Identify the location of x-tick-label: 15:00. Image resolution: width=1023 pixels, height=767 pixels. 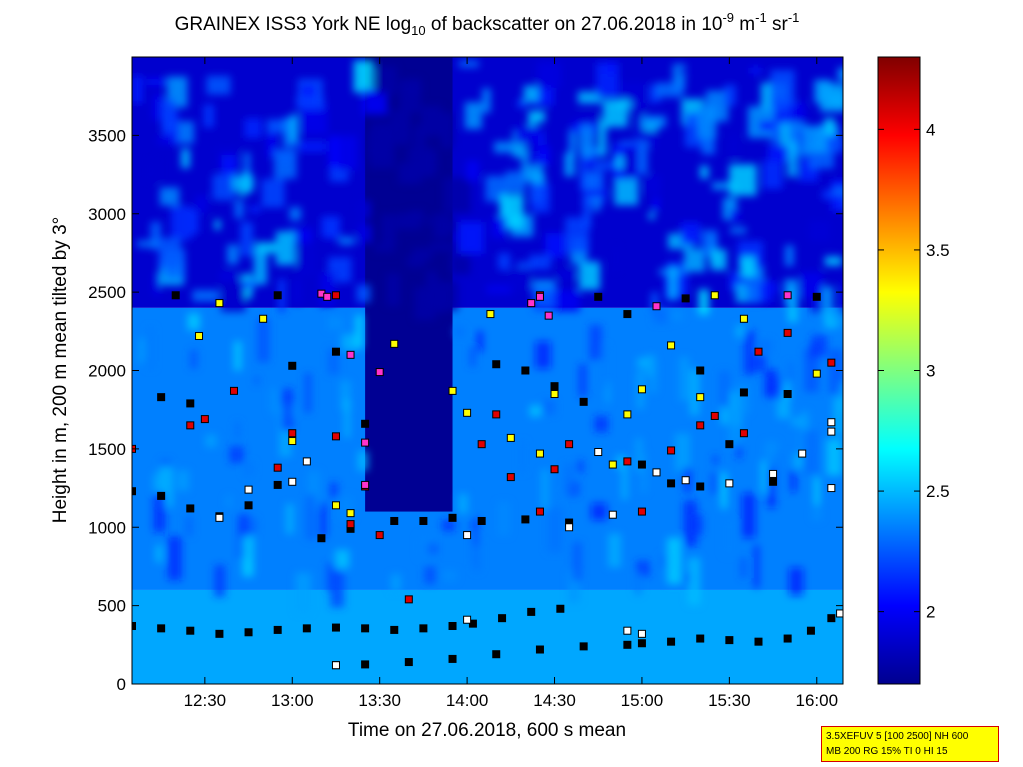
(642, 700).